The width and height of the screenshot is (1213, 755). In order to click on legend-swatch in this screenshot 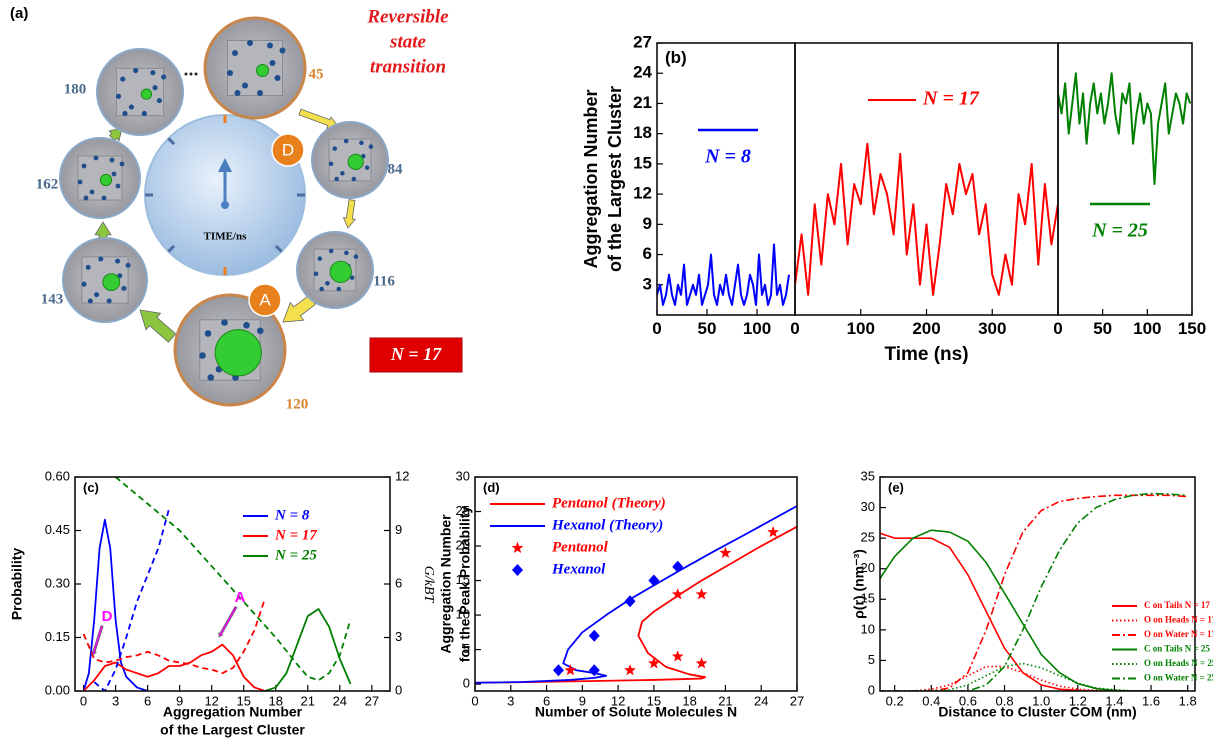, I will do `click(517, 570)`.